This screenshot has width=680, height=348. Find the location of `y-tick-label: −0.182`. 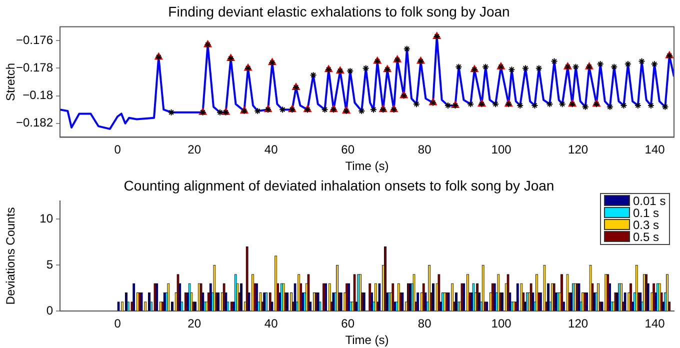

y-tick-label: −0.182 is located at coordinates (35, 123).